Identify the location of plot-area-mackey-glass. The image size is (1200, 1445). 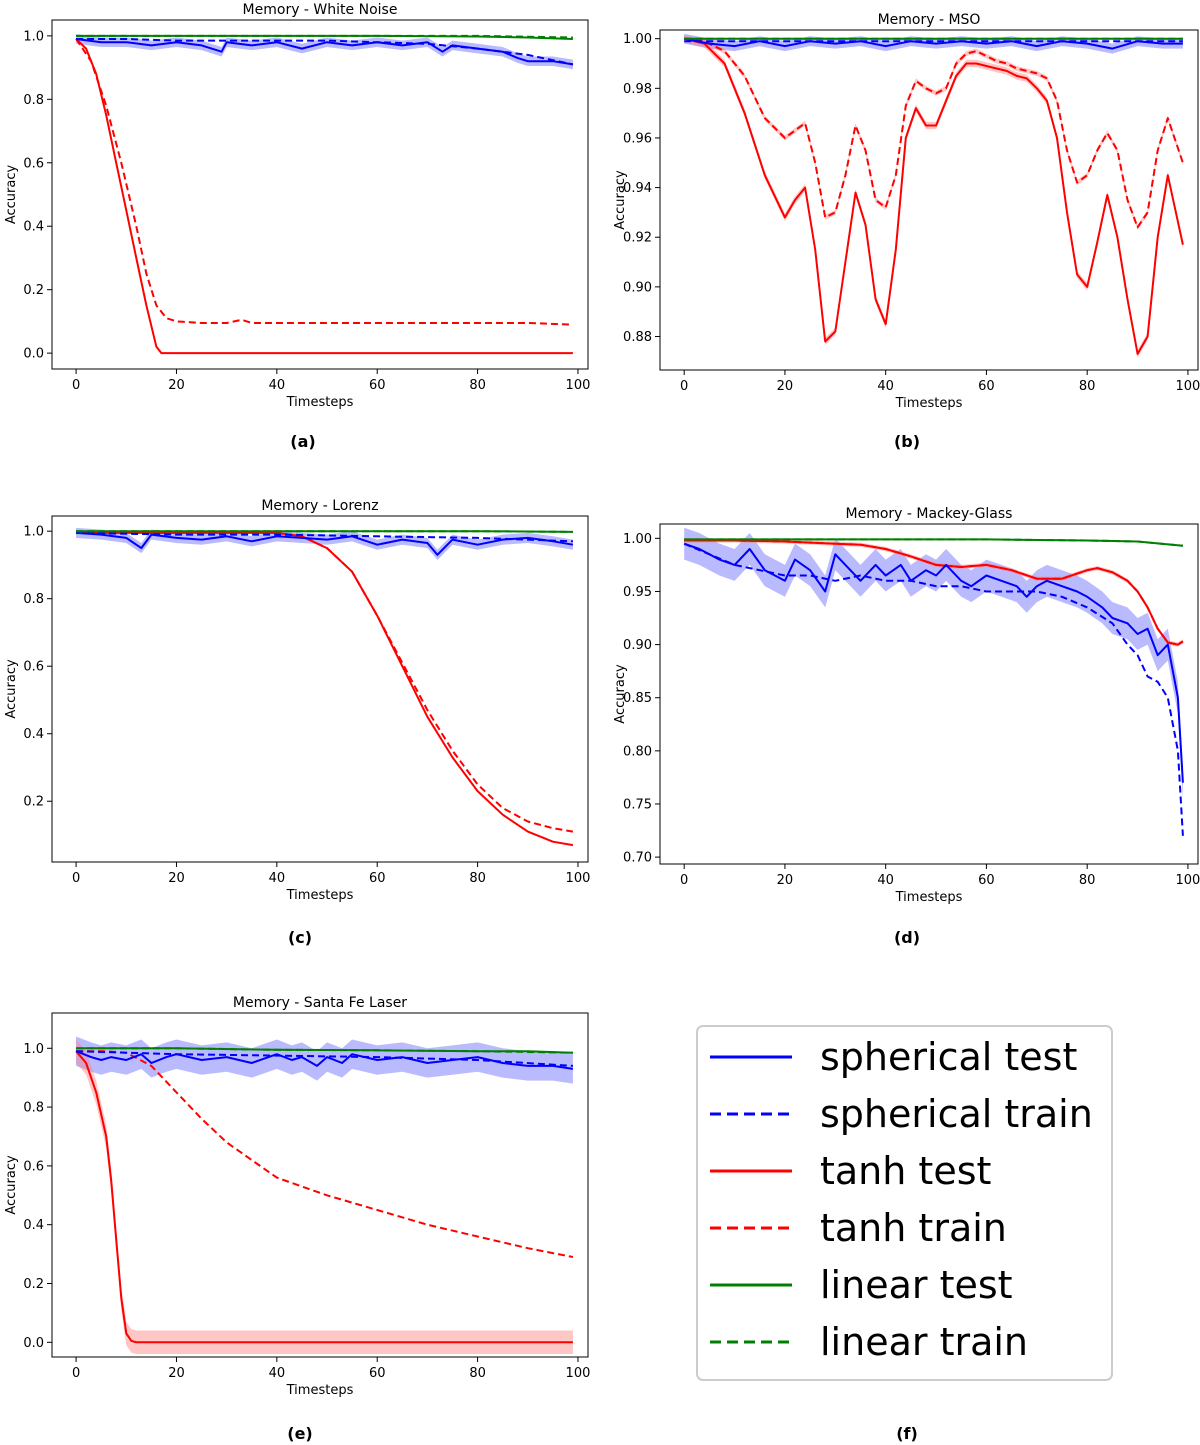
(933, 681).